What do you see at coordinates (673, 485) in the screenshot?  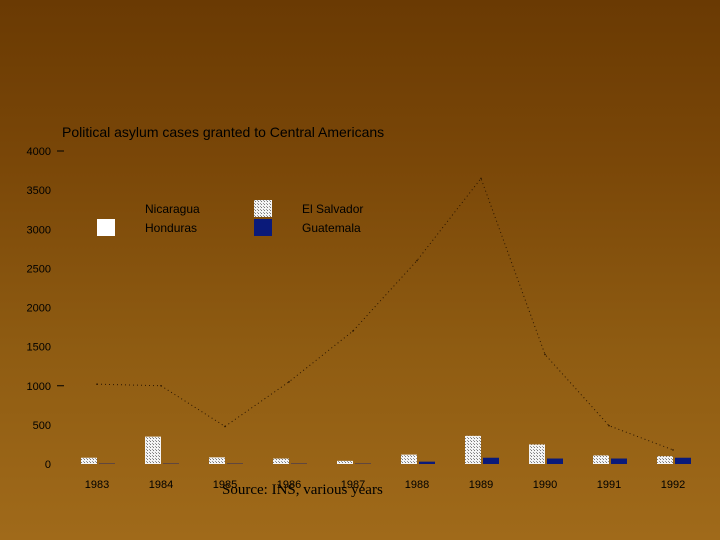 I see `x-tick-label: 1992` at bounding box center [673, 485].